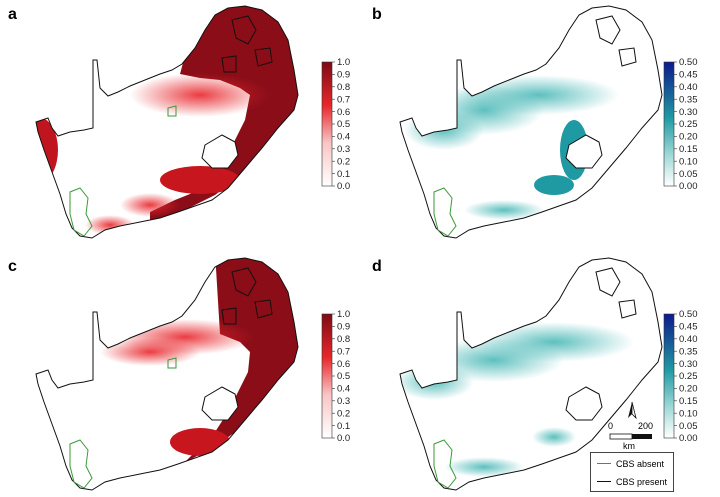 The width and height of the screenshot is (720, 497). I want to click on panel-label-c: c, so click(12, 266).